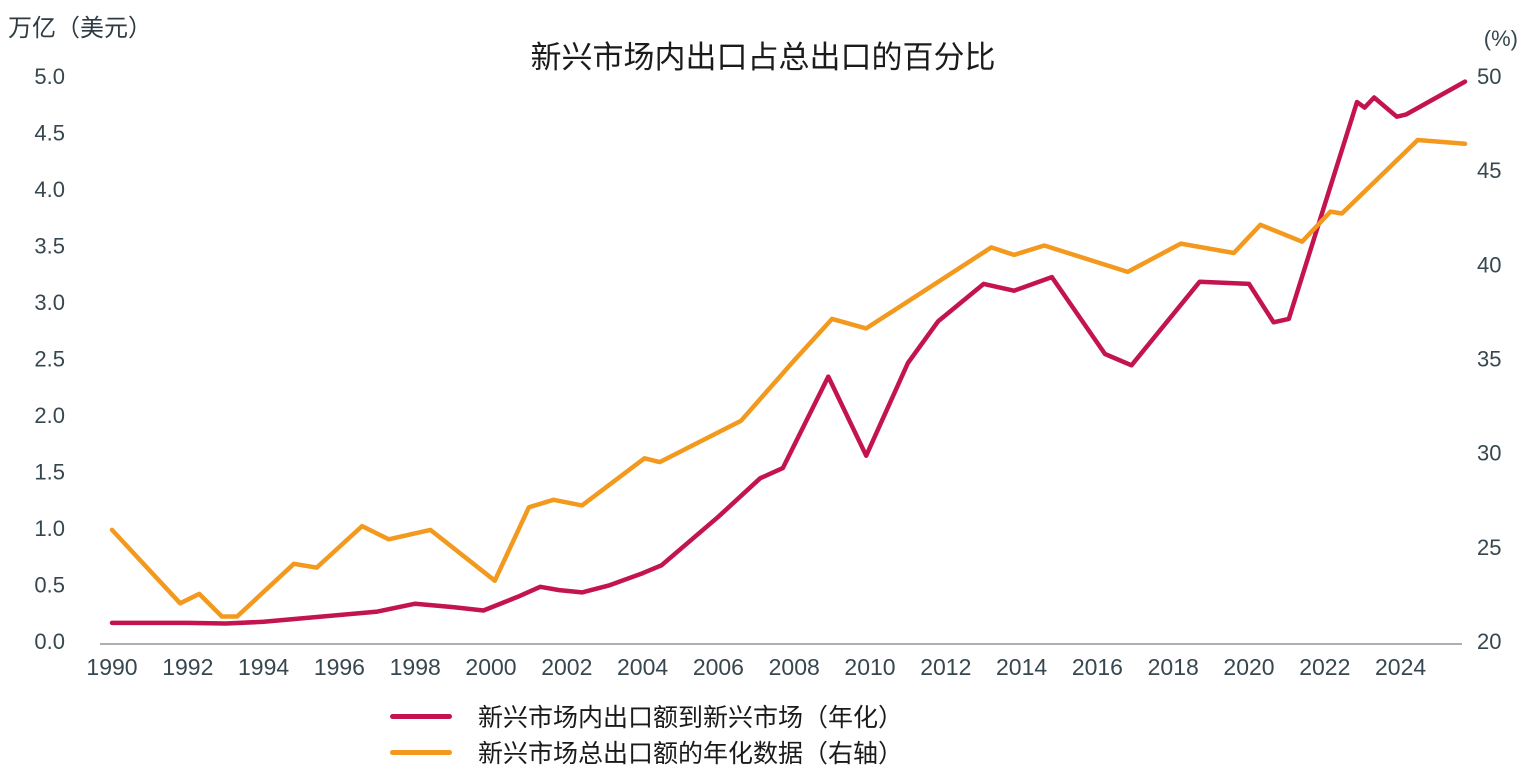  Describe the element at coordinates (490, 667) in the screenshot. I see `x-axis-tick-label: 2000` at that location.